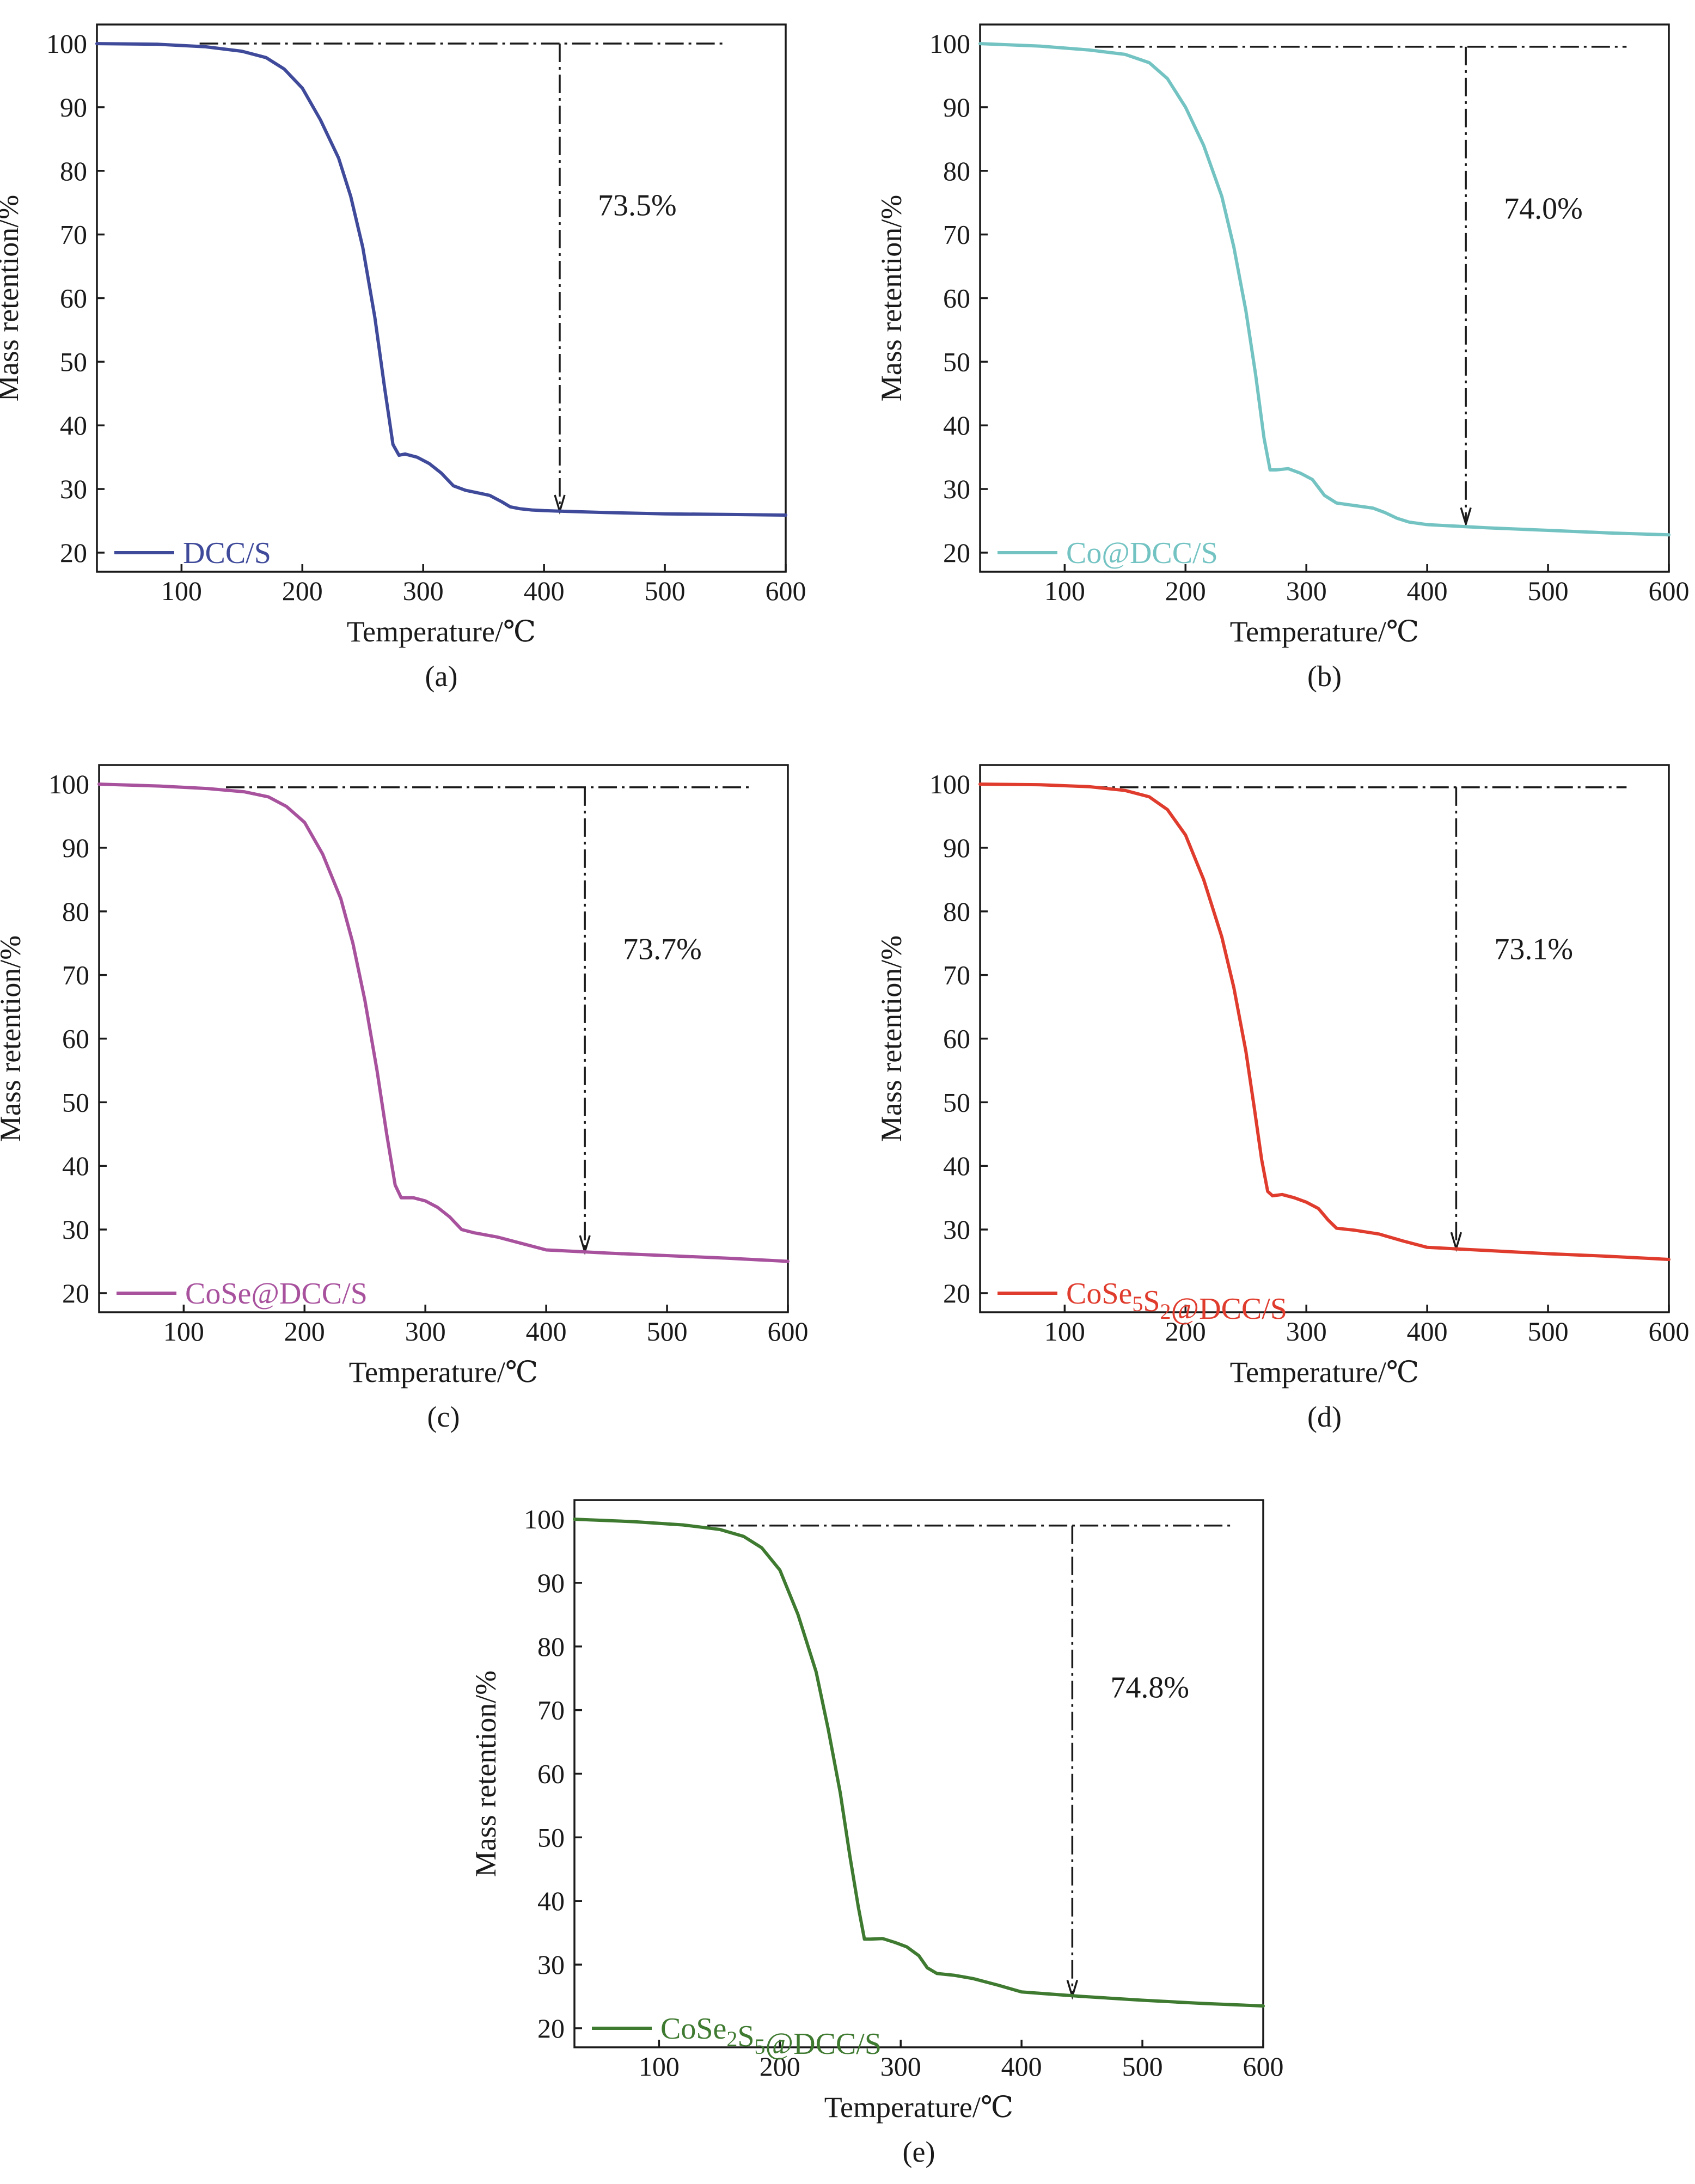 This screenshot has height=2184, width=1695. I want to click on panel-label: (e), so click(919, 2152).